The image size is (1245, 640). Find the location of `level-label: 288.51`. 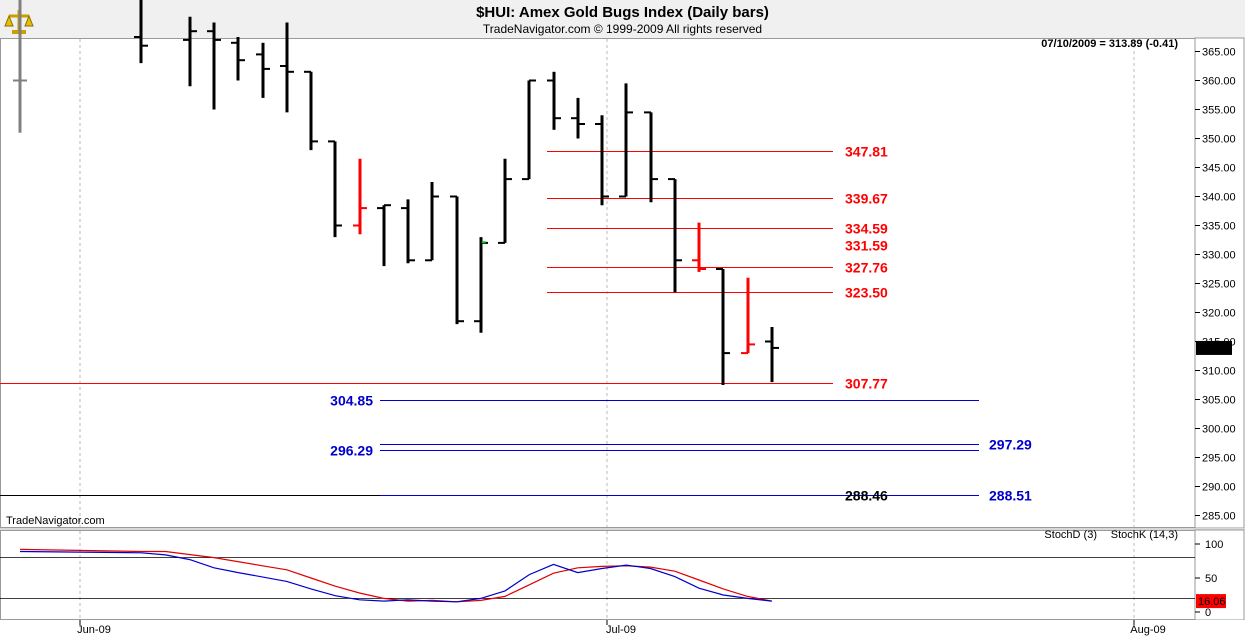

level-label: 288.51 is located at coordinates (1010, 496).